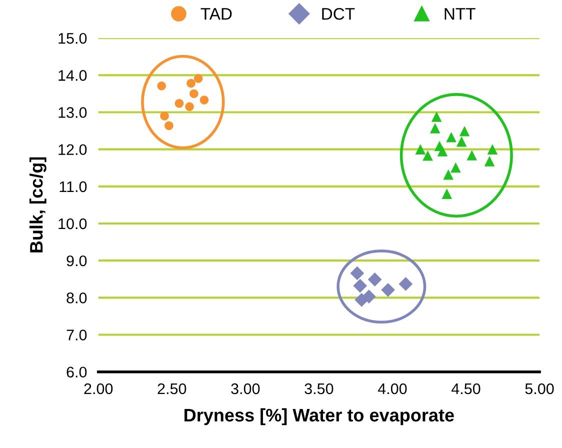 The image size is (562, 448). What do you see at coordinates (72, 224) in the screenshot?
I see `y-tick-label: 10.0` at bounding box center [72, 224].